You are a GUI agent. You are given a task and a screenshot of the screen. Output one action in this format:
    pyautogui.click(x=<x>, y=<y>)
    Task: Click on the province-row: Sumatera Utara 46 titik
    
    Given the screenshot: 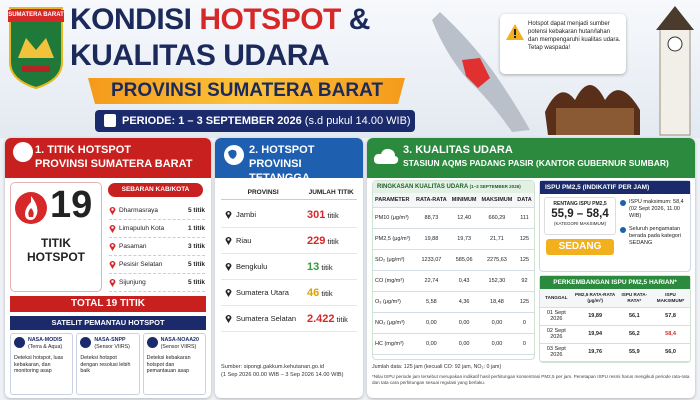 What is the action you would take?
    pyautogui.click(x=289, y=293)
    